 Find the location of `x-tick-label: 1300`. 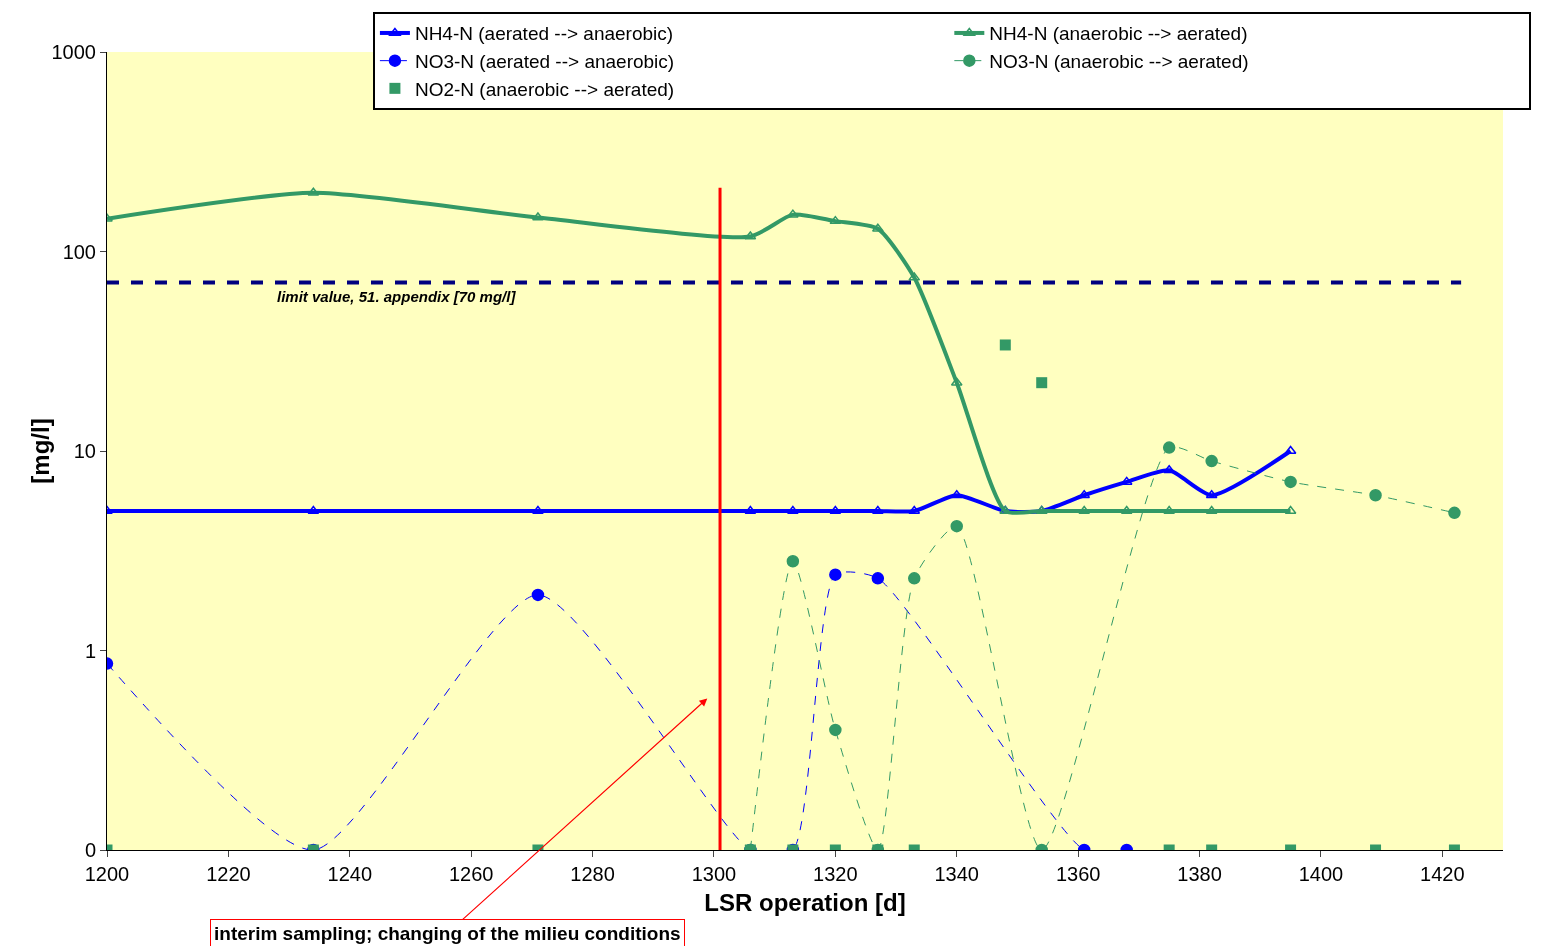

x-tick-label: 1300 is located at coordinates (714, 874).